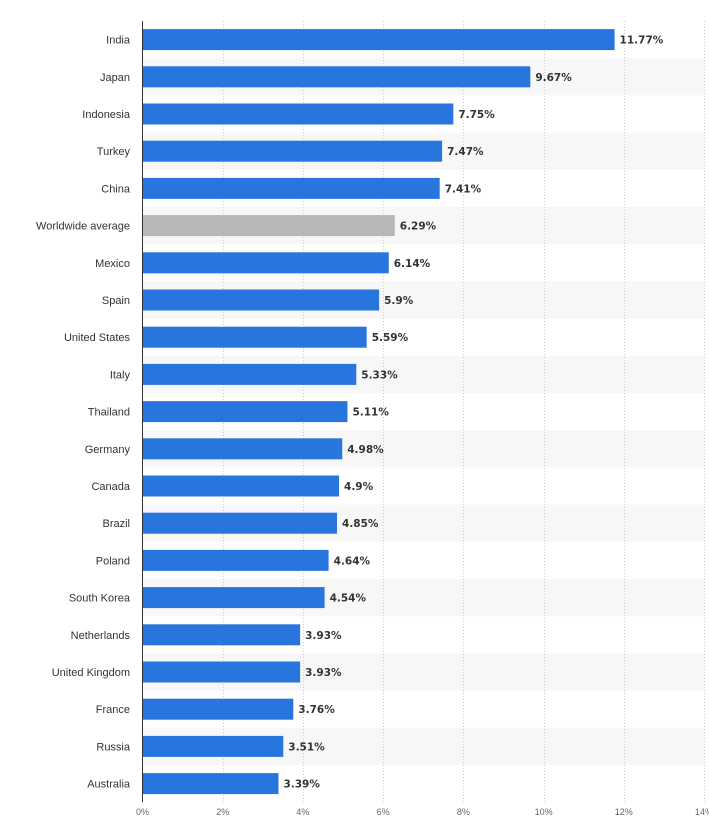  I want to click on value-label: 5.33%, so click(379, 375).